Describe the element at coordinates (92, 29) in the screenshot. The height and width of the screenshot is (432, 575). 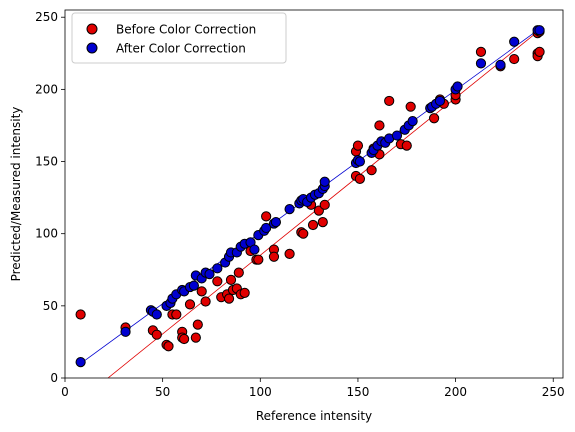
I see `legend-marker-before` at that location.